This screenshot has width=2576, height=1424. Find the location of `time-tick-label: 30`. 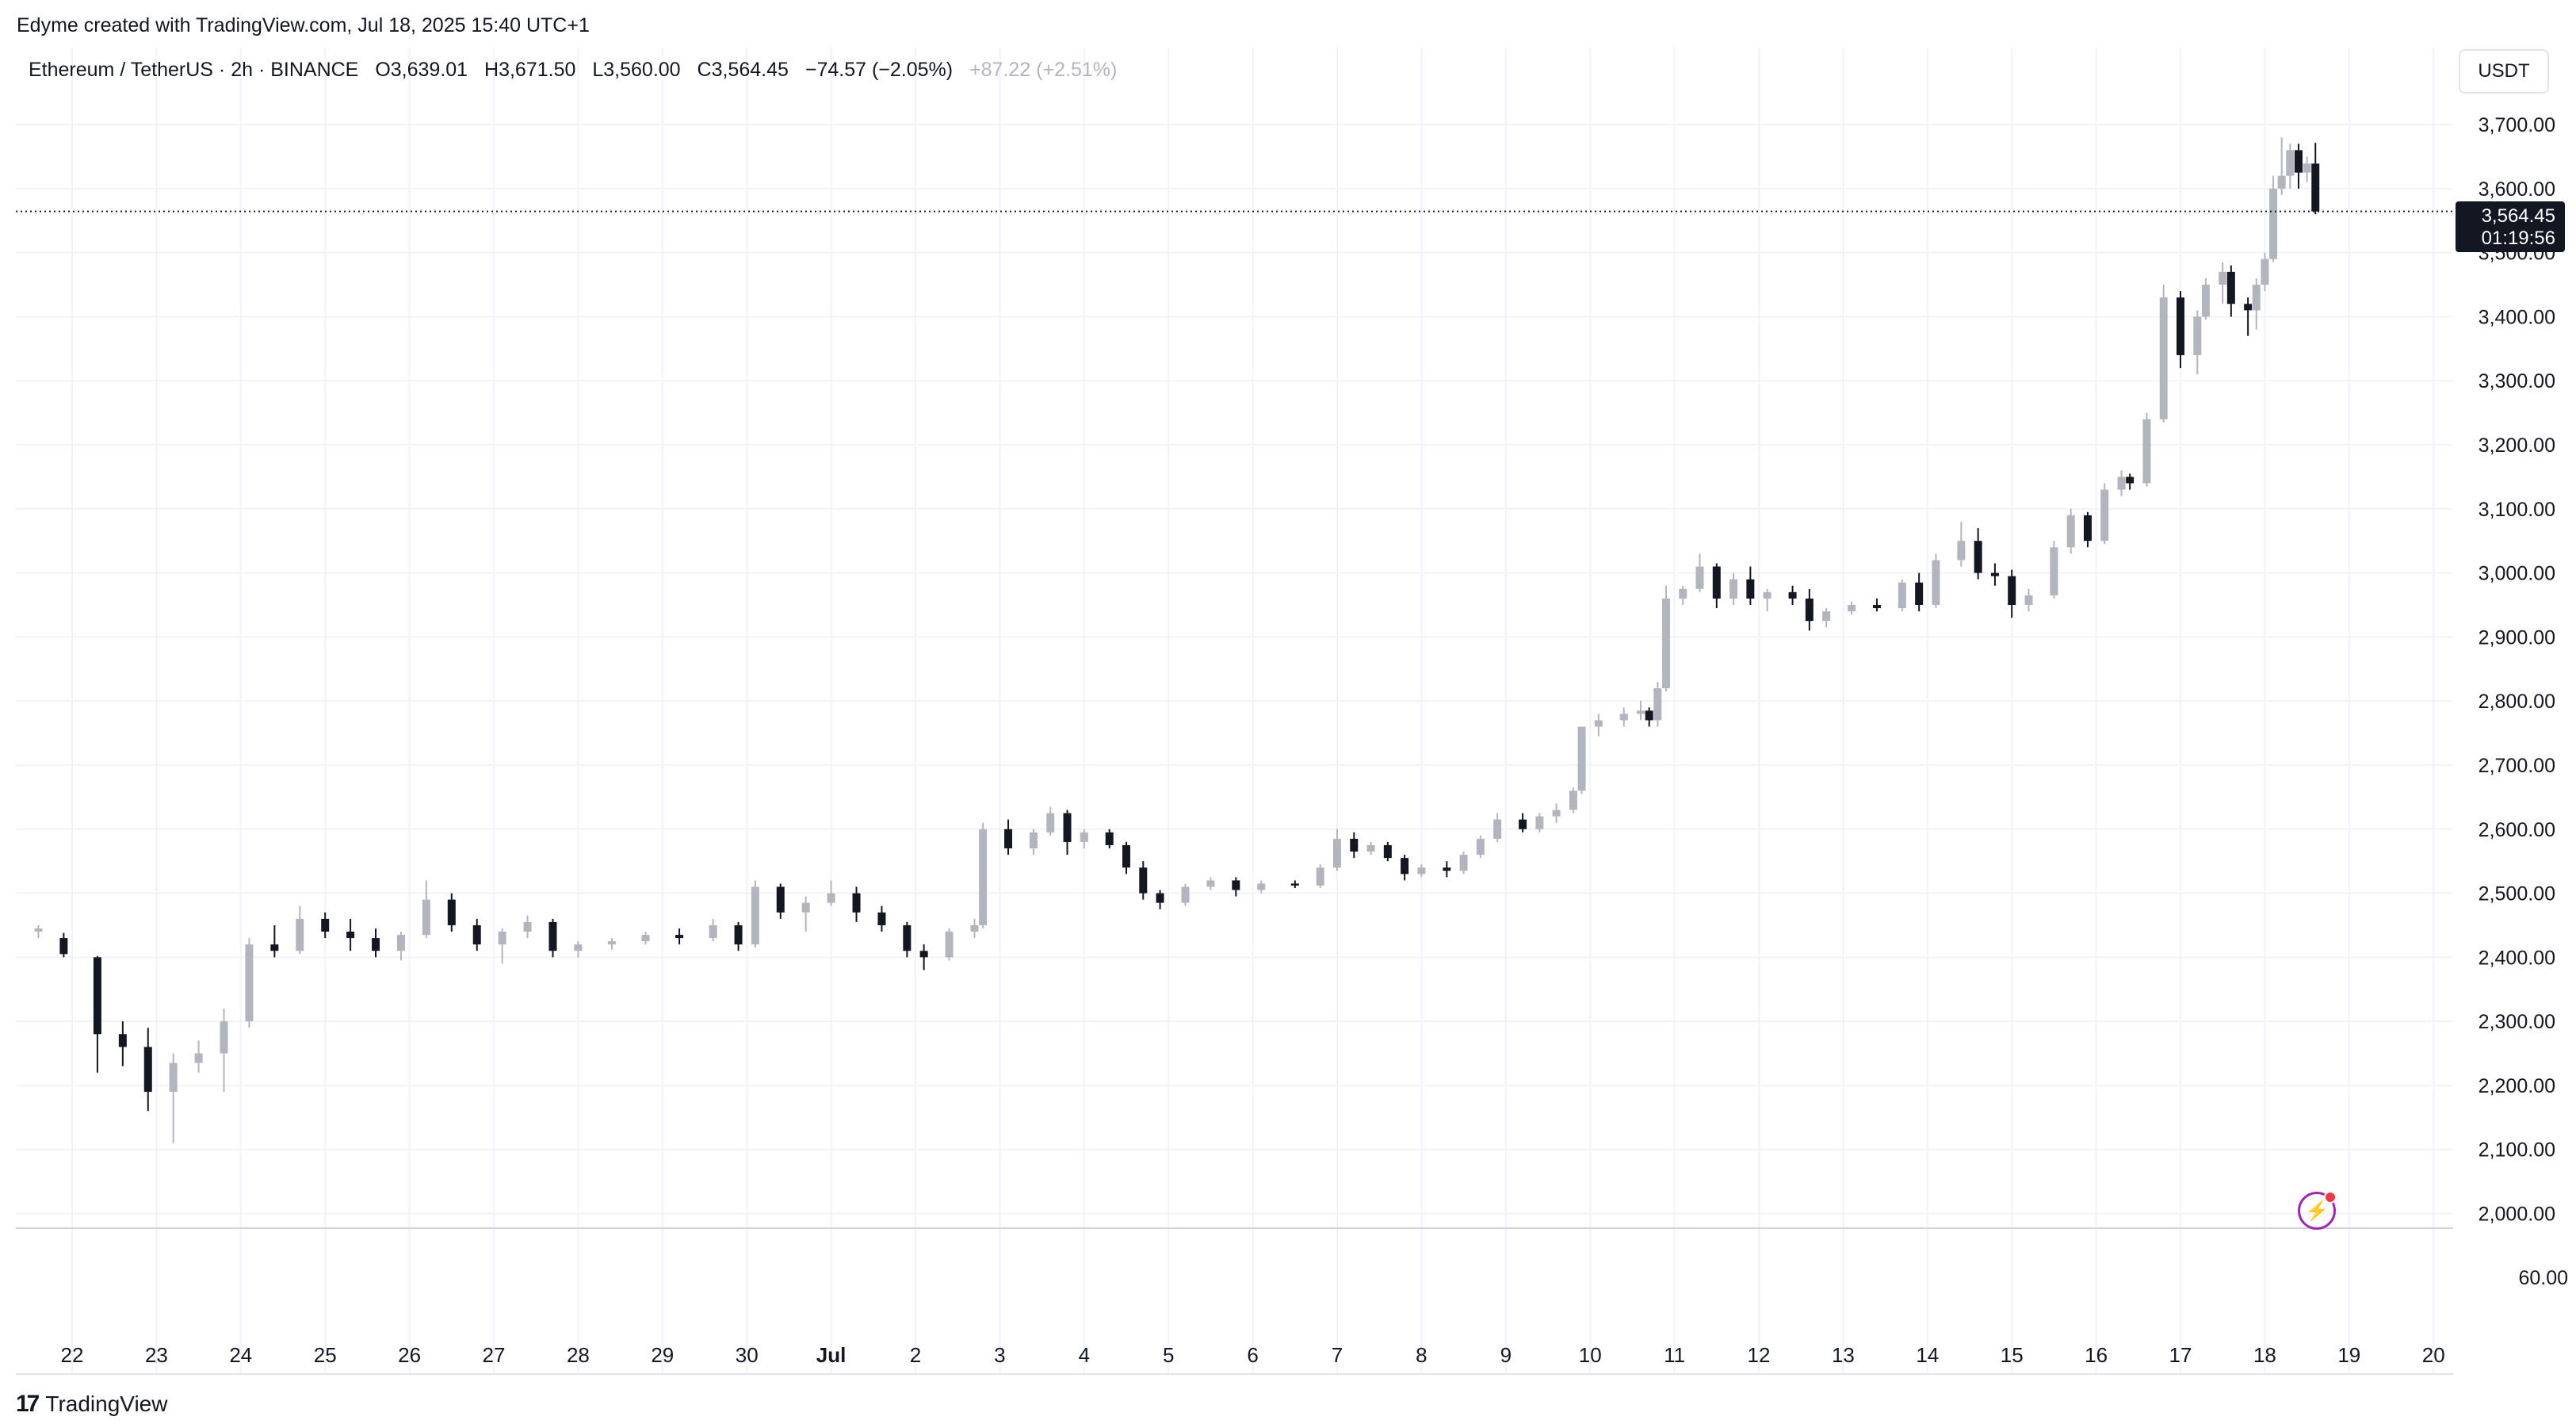

time-tick-label: 30 is located at coordinates (748, 1355).